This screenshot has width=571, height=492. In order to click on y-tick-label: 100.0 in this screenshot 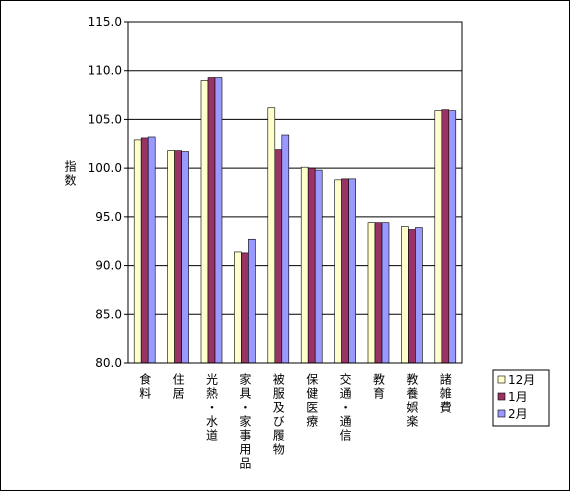, I will do `click(105, 168)`.